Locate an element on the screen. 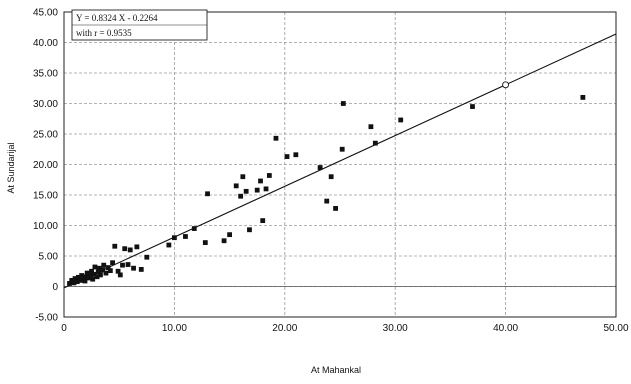 This screenshot has height=384, width=631. x-axis-label: At Mahankal is located at coordinates (336, 370).